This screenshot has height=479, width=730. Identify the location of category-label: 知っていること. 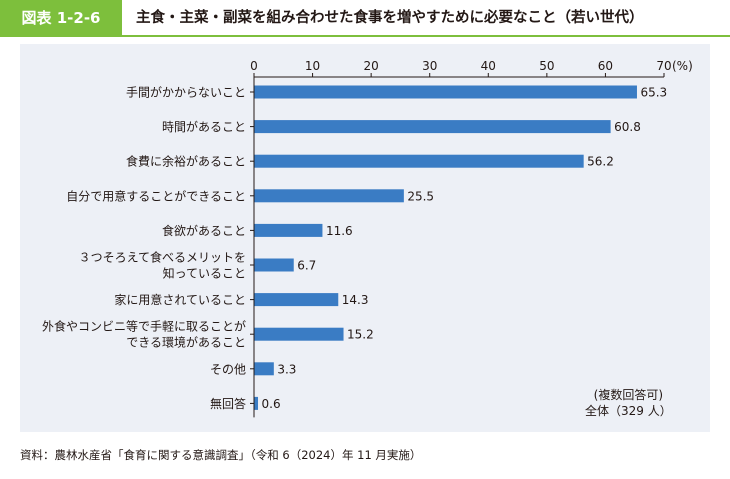
(204, 274).